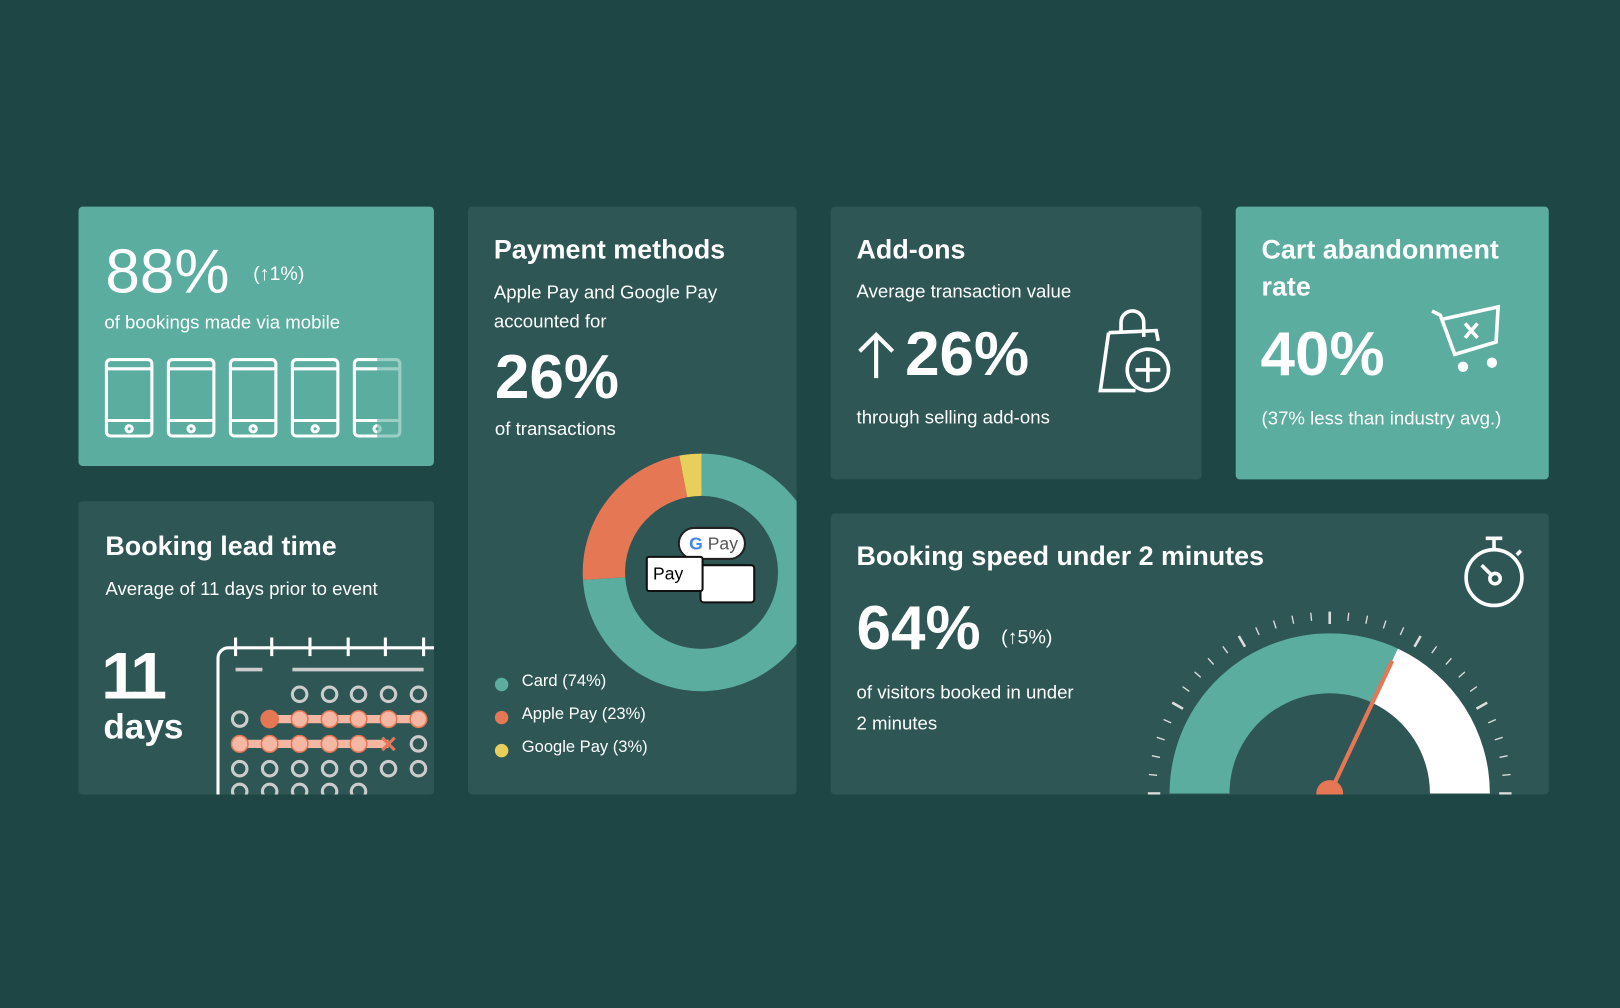 Image resolution: width=1620 pixels, height=1008 pixels. I want to click on apple-pay-badge: Pay, so click(674, 574).